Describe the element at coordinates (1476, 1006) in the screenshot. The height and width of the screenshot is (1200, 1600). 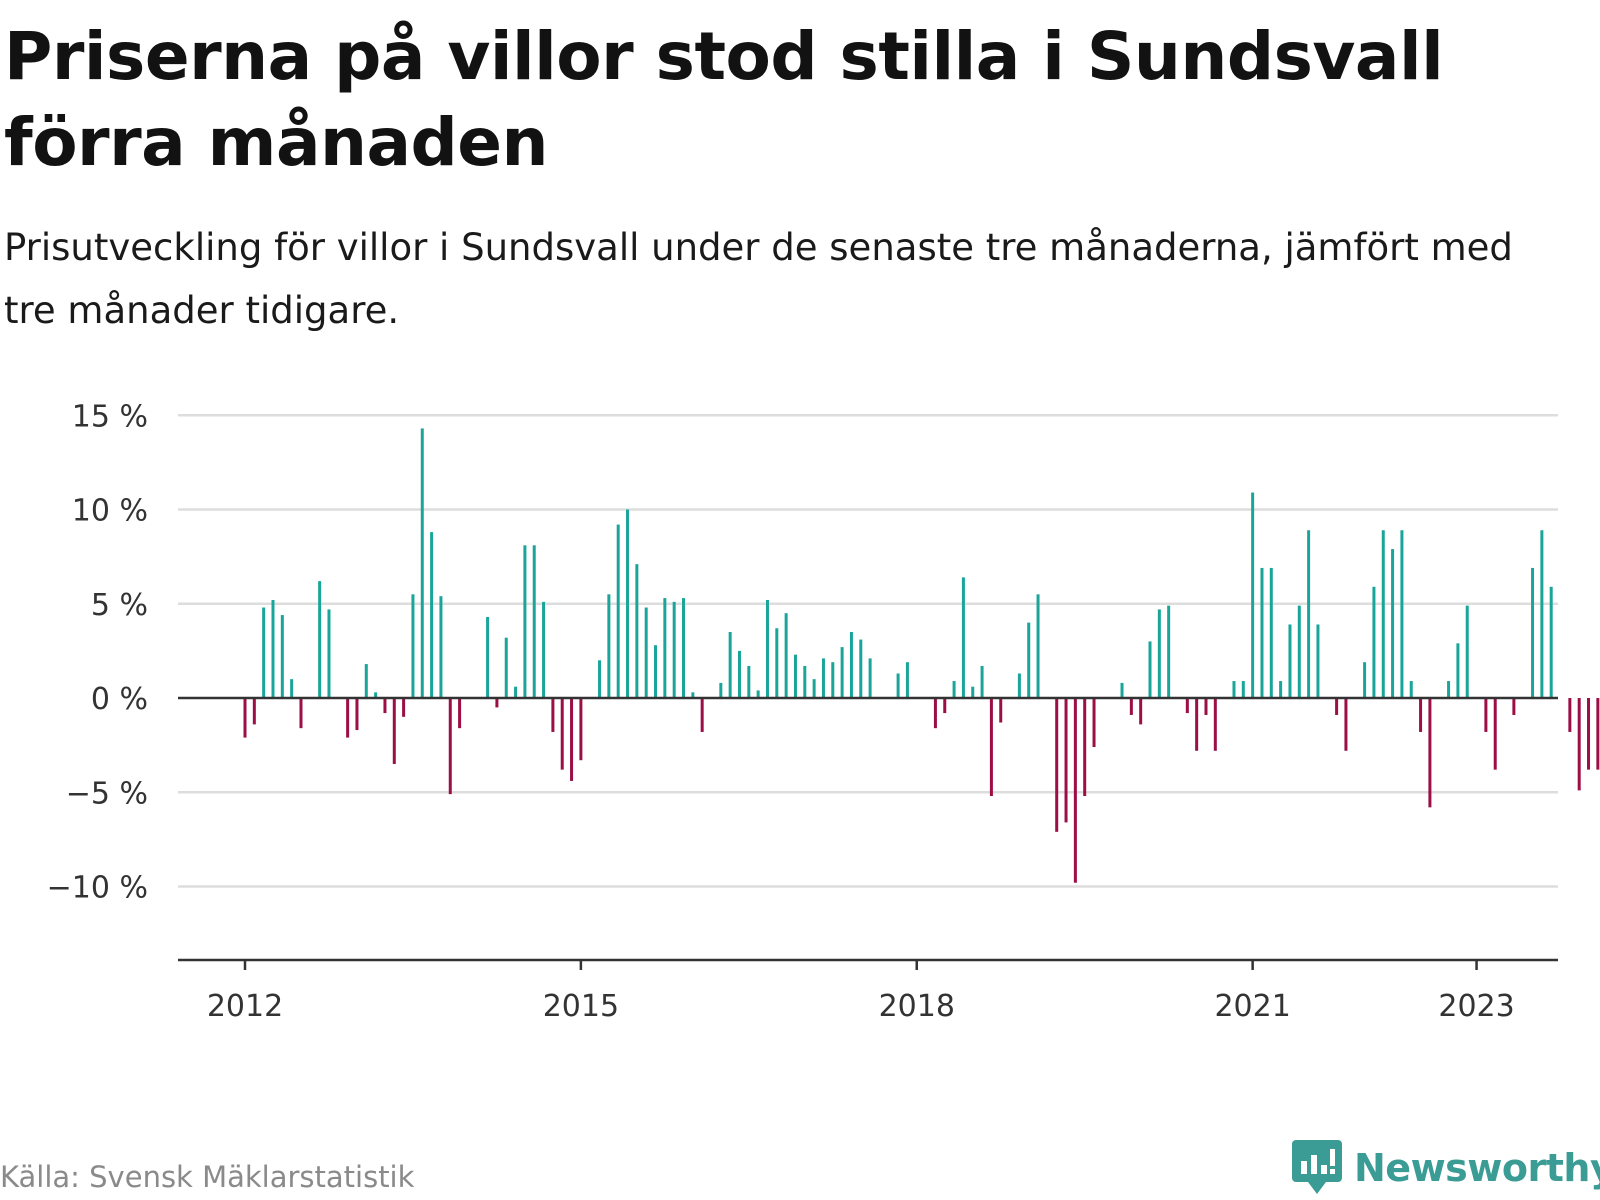
I see `x-tick-label: 2023` at that location.